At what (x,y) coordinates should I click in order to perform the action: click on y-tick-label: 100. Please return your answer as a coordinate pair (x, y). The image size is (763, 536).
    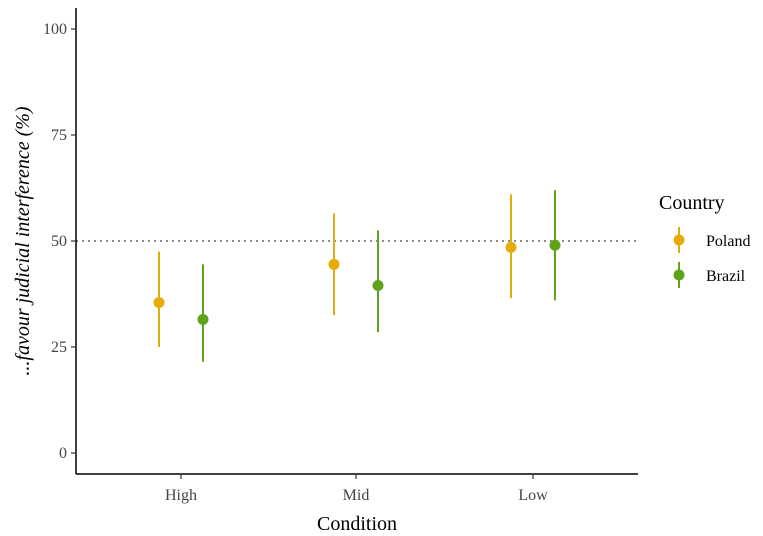
    Looking at the image, I should click on (55, 29).